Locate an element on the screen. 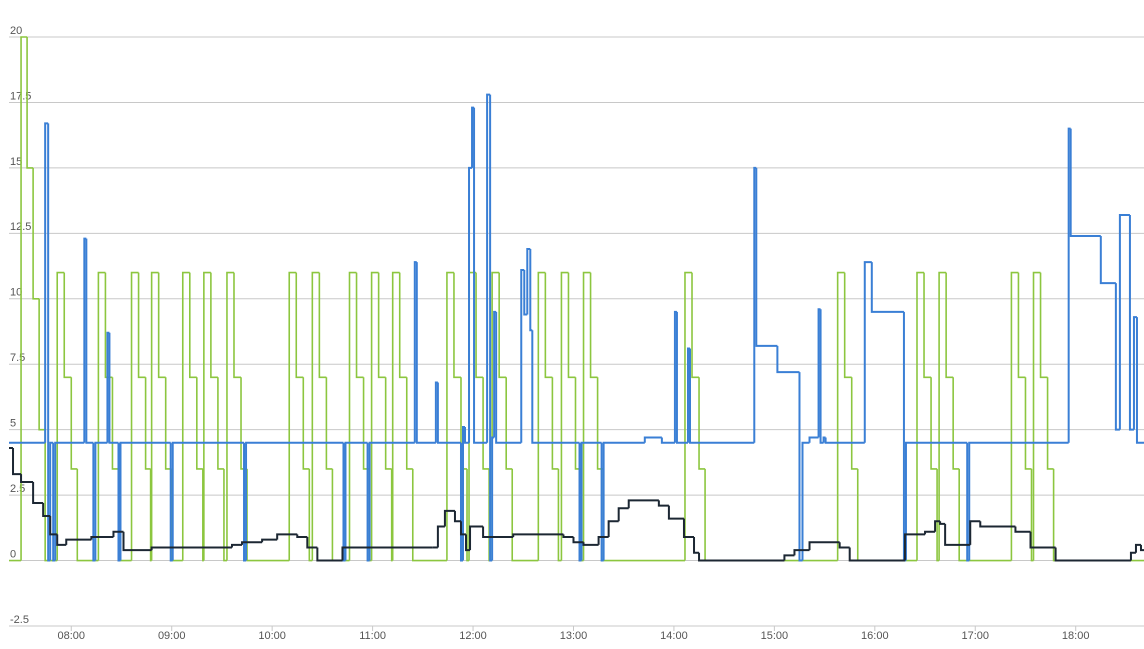 The image size is (1144, 649). x-tick-label: 17:00 is located at coordinates (975, 636).